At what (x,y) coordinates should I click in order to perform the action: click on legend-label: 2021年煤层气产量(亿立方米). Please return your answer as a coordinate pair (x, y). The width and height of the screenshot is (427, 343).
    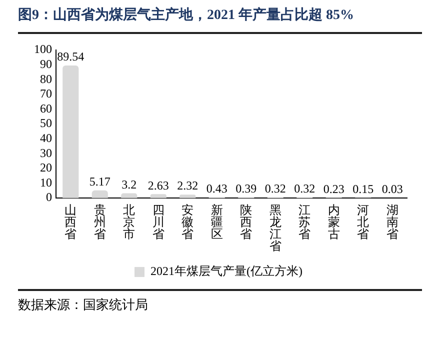
    Looking at the image, I should click on (226, 271).